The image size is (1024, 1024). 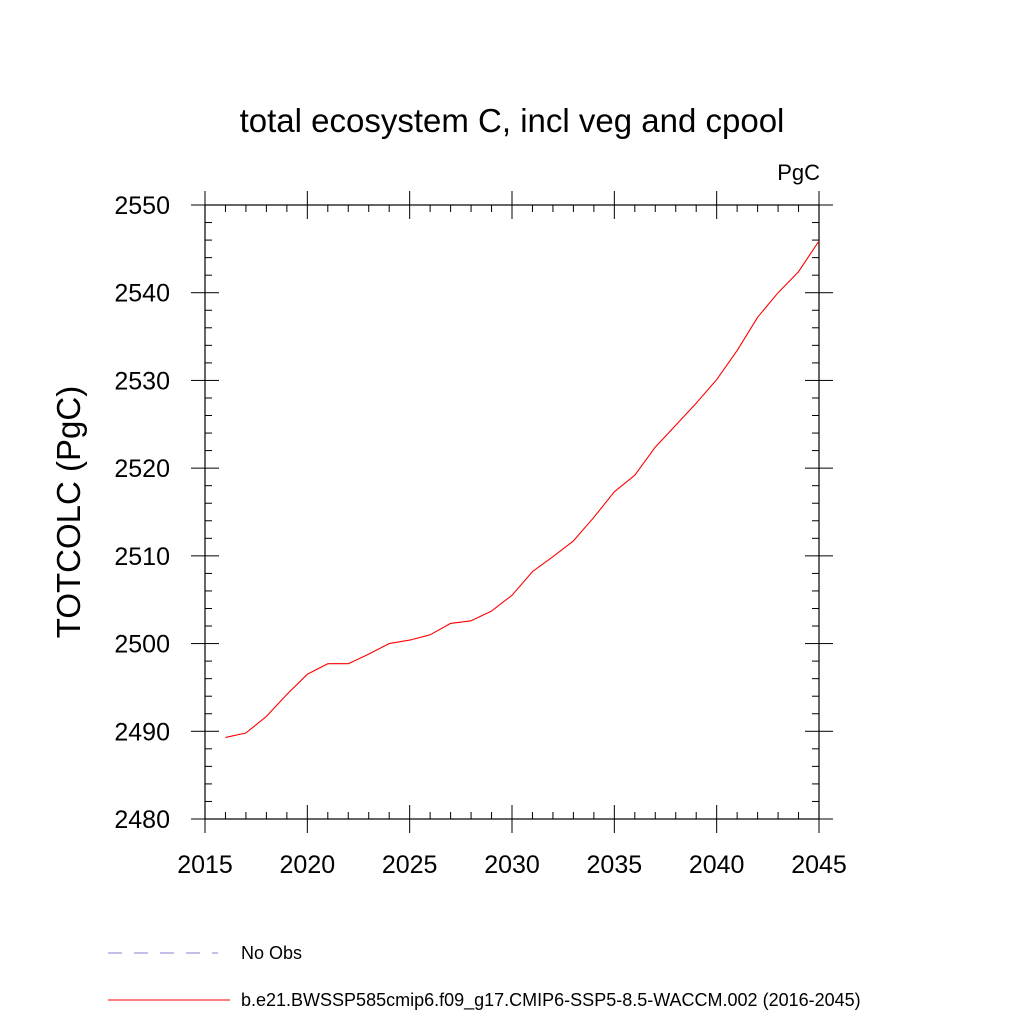 What do you see at coordinates (512, 120) in the screenshot?
I see `chart-title: total ecosystem C, incl veg and cpool` at bounding box center [512, 120].